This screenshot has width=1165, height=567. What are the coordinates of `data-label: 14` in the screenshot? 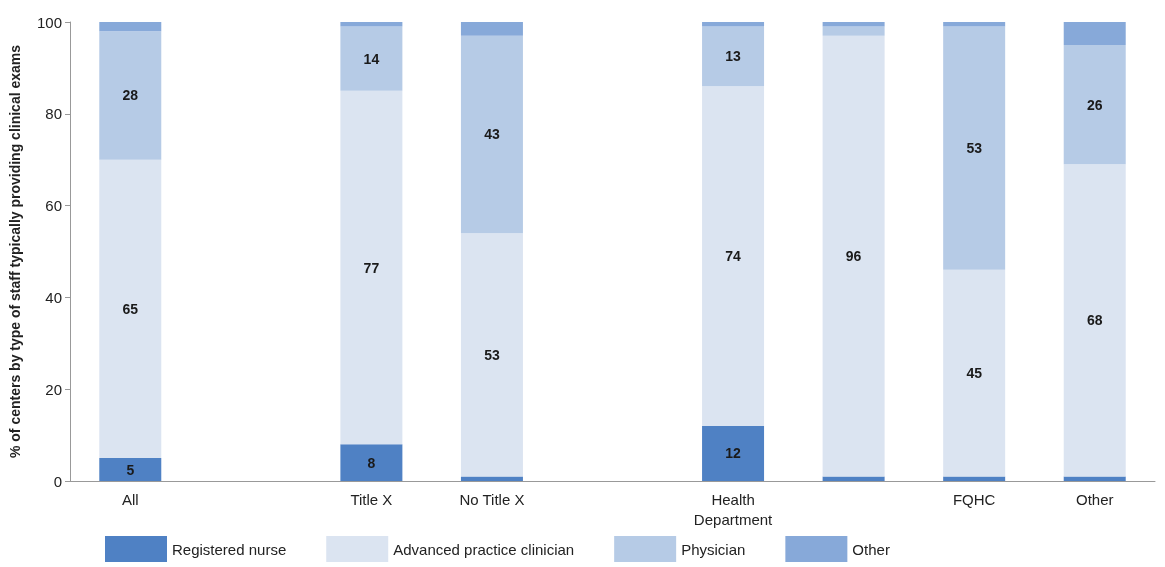 It's located at (371, 58).